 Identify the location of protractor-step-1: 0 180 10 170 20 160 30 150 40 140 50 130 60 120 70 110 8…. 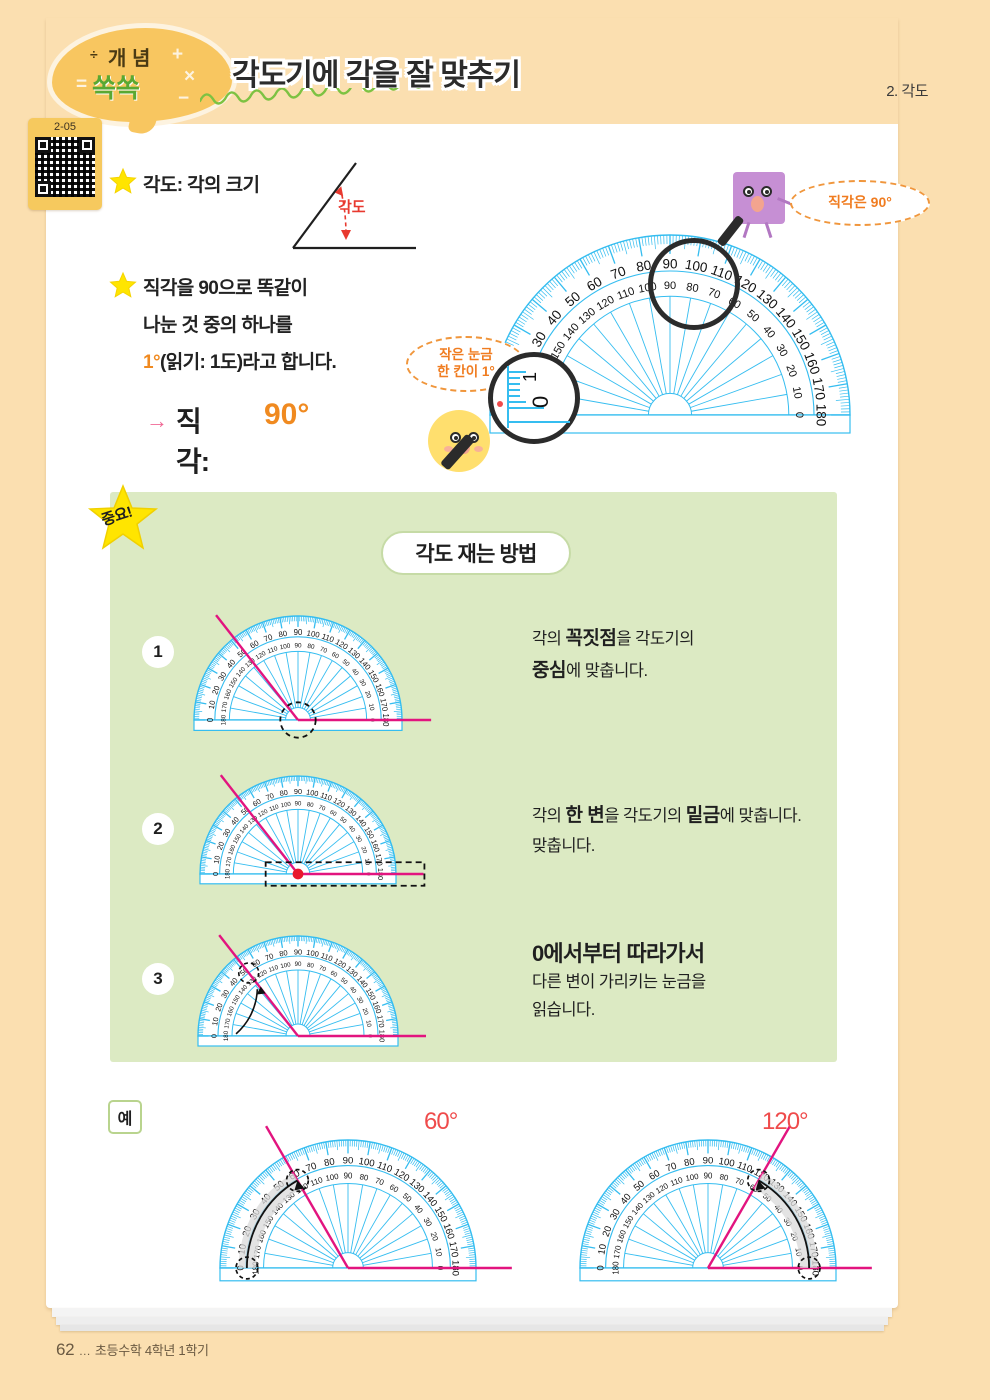
(340, 672).